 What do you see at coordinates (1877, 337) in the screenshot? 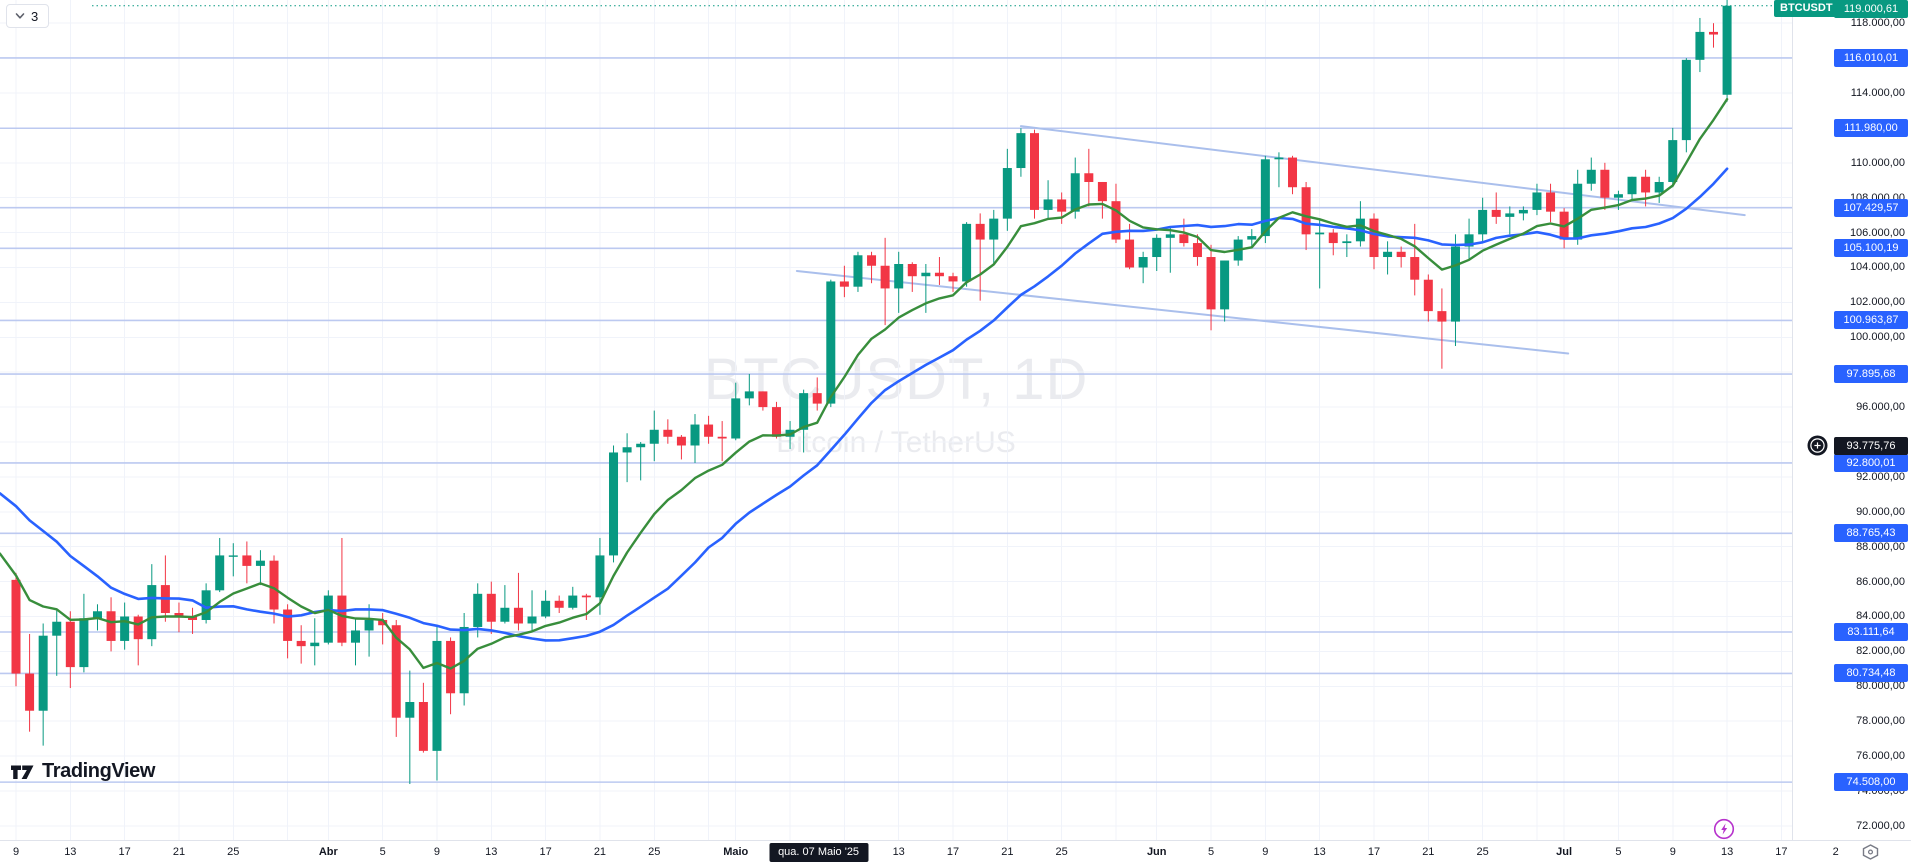
I see `price-axis-label: 100.000,00` at bounding box center [1877, 337].